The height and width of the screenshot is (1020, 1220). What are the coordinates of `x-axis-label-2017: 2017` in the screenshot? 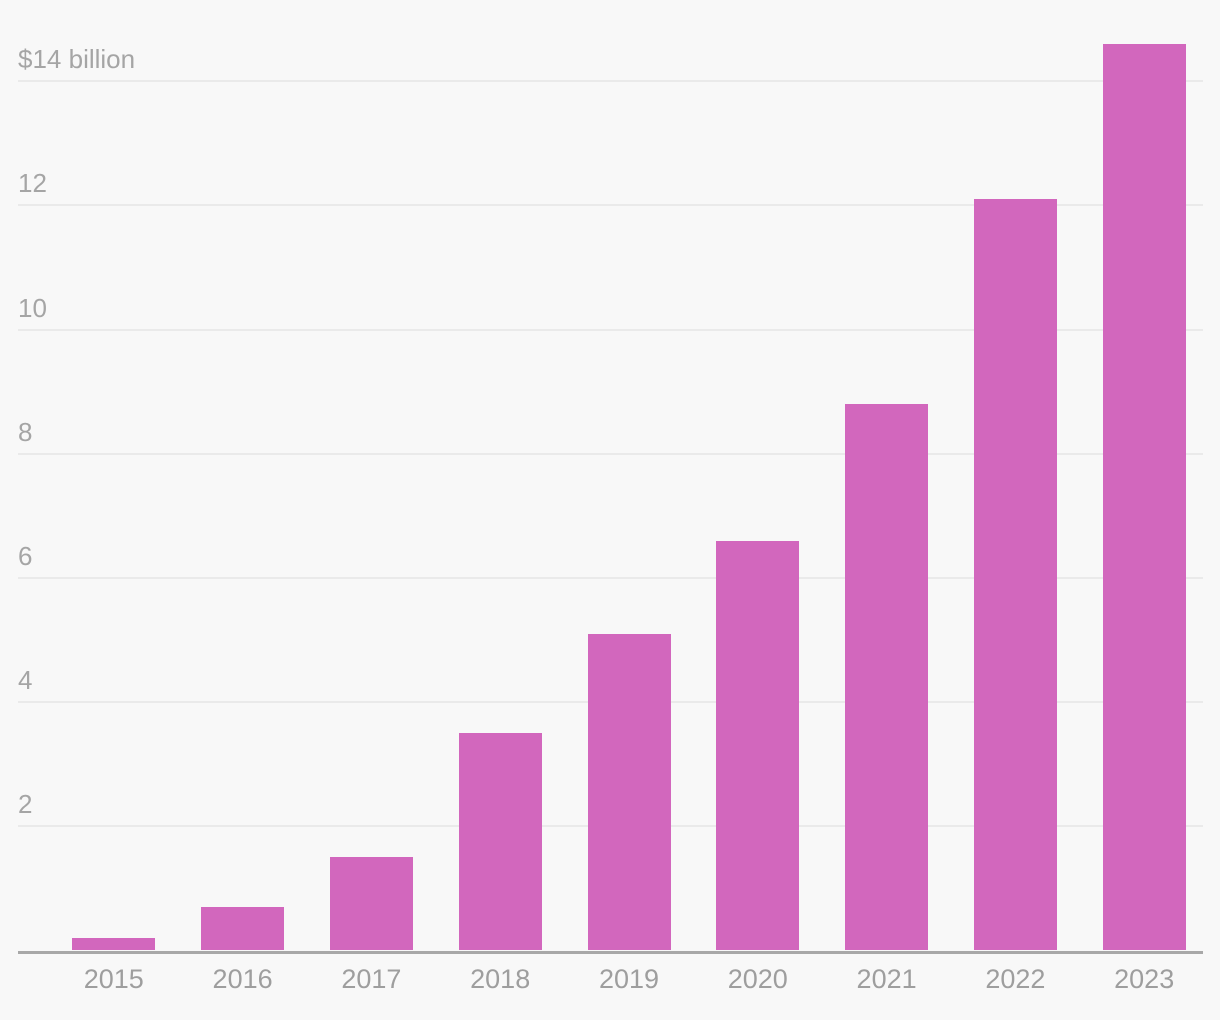 It's located at (371, 979).